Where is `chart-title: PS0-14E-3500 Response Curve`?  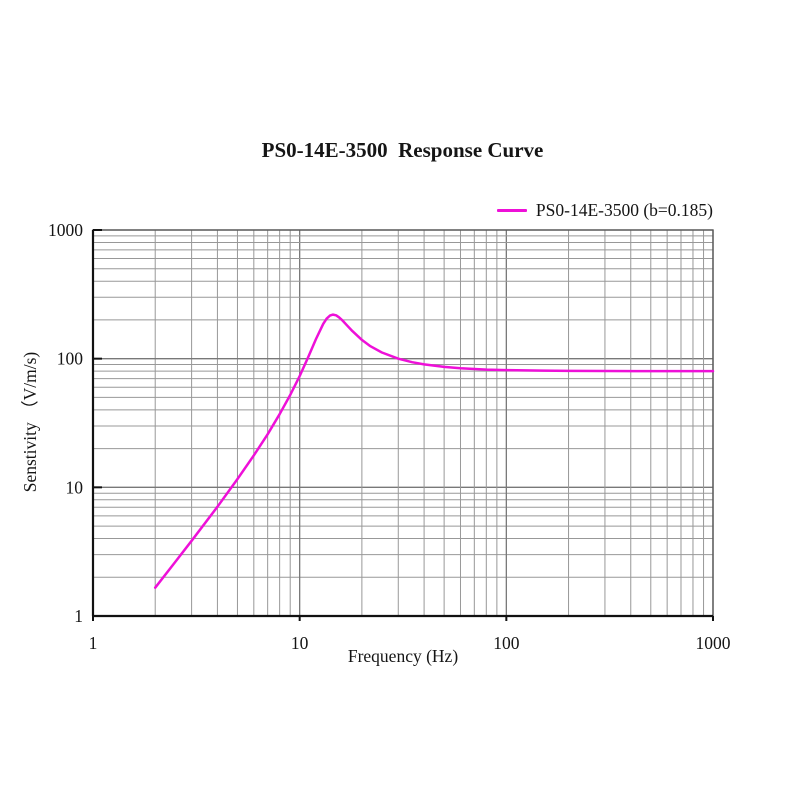
chart-title: PS0-14E-3500 Response Curve is located at coordinates (402, 150).